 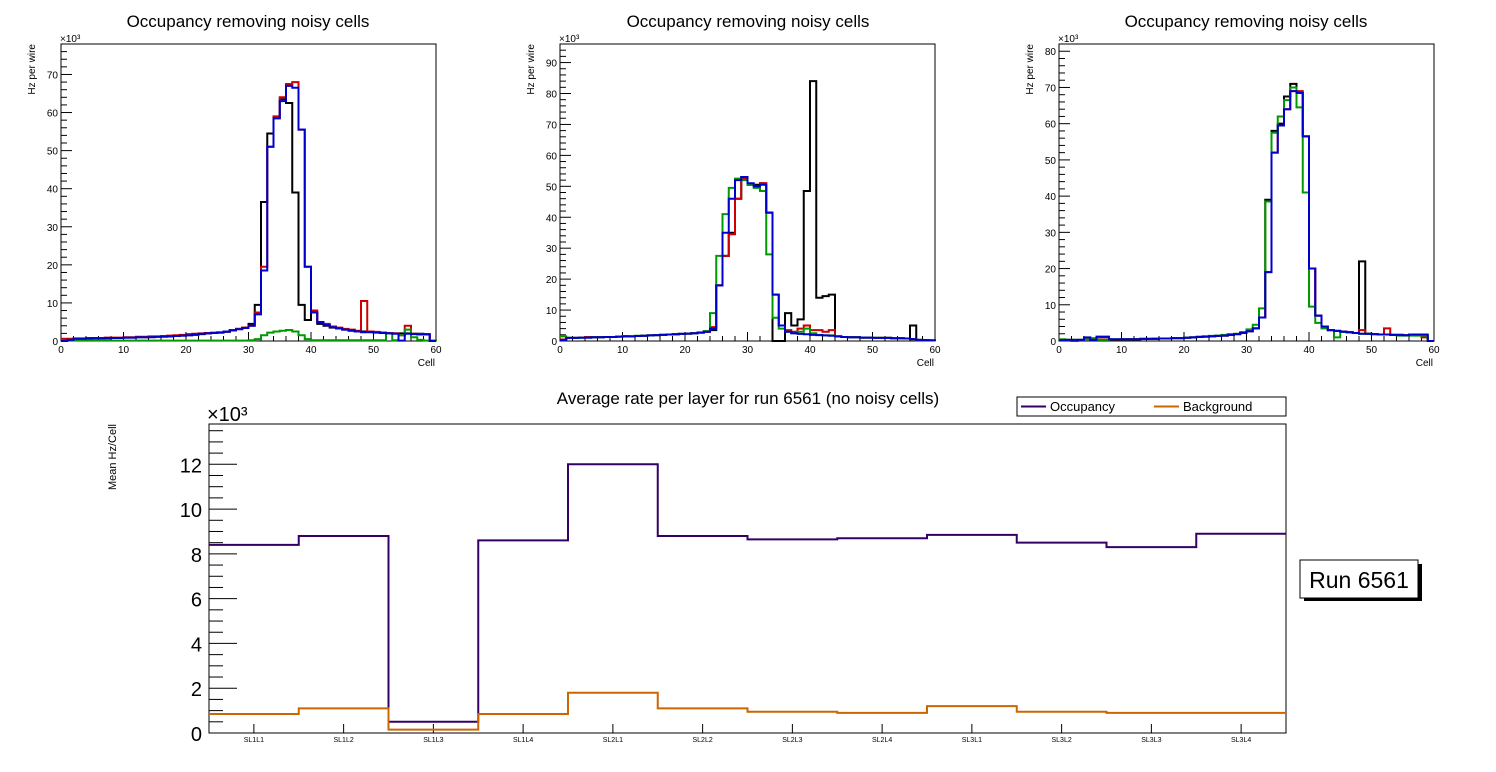 I want to click on annotation-text: Run 6561, so click(x=1359, y=580).